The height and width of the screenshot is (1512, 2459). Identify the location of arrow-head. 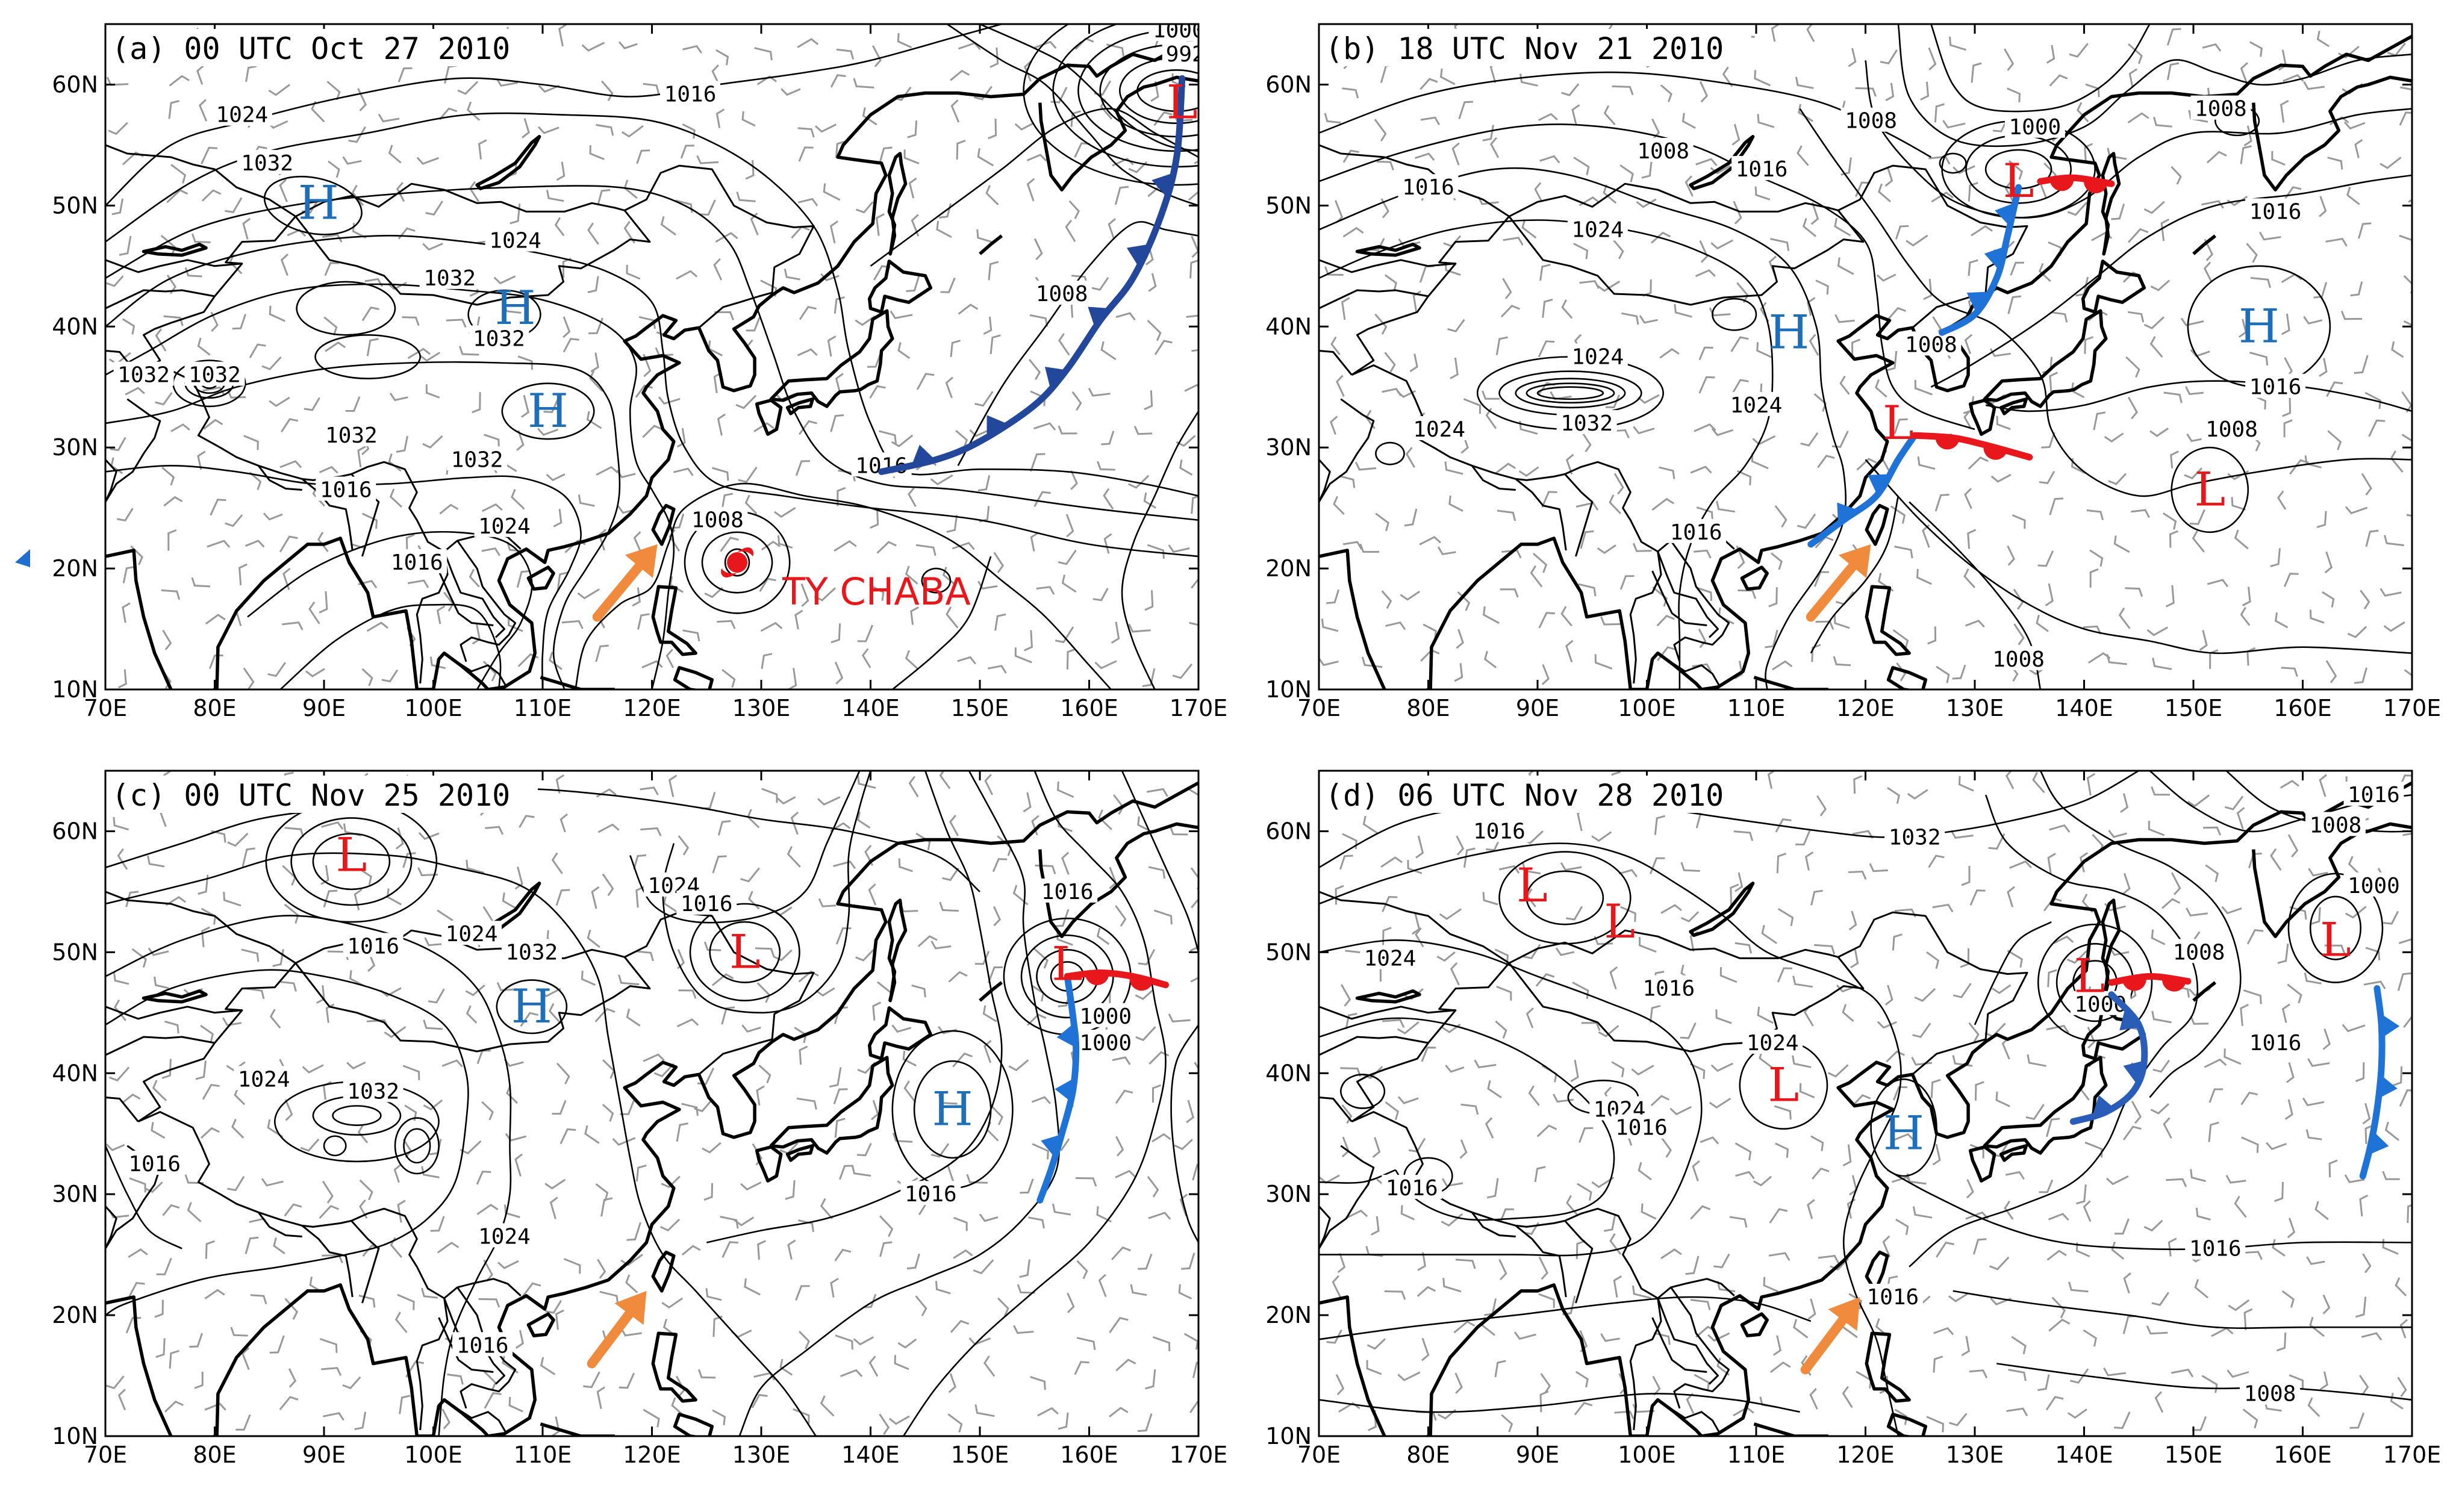
(642, 561).